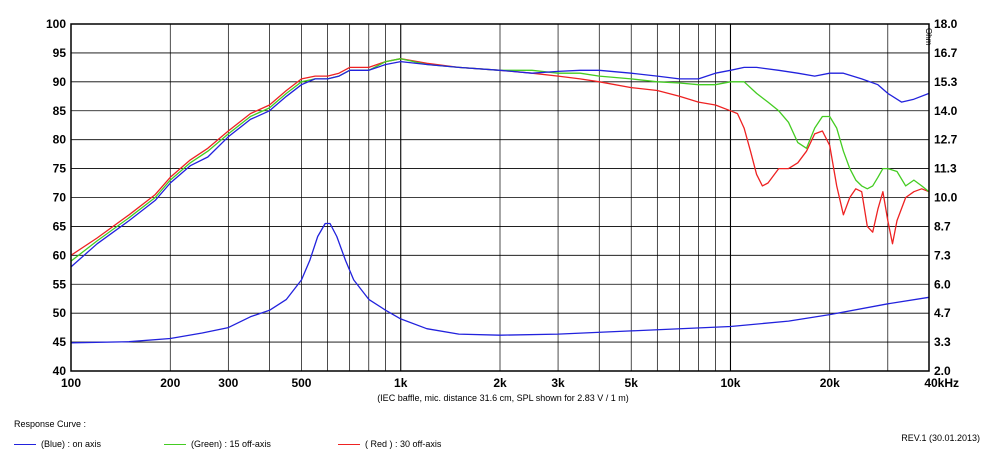  What do you see at coordinates (60, 313) in the screenshot?
I see `y-tick-label: 50` at bounding box center [60, 313].